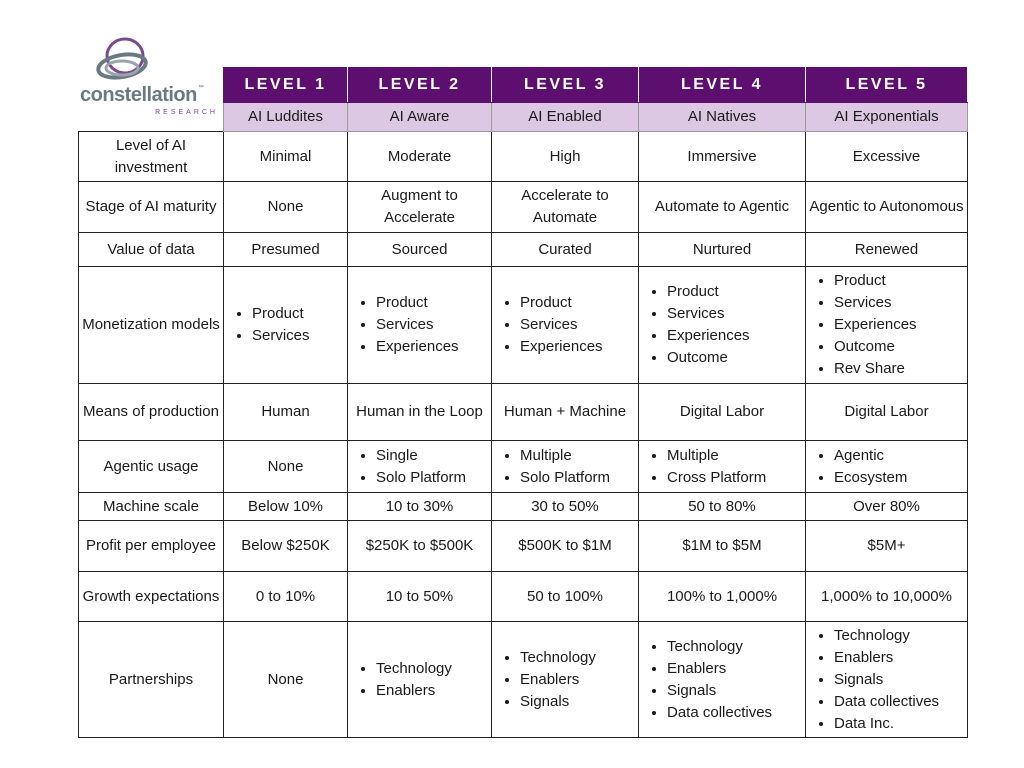  I want to click on table-cell: AgenticEcosystem, so click(886, 466).